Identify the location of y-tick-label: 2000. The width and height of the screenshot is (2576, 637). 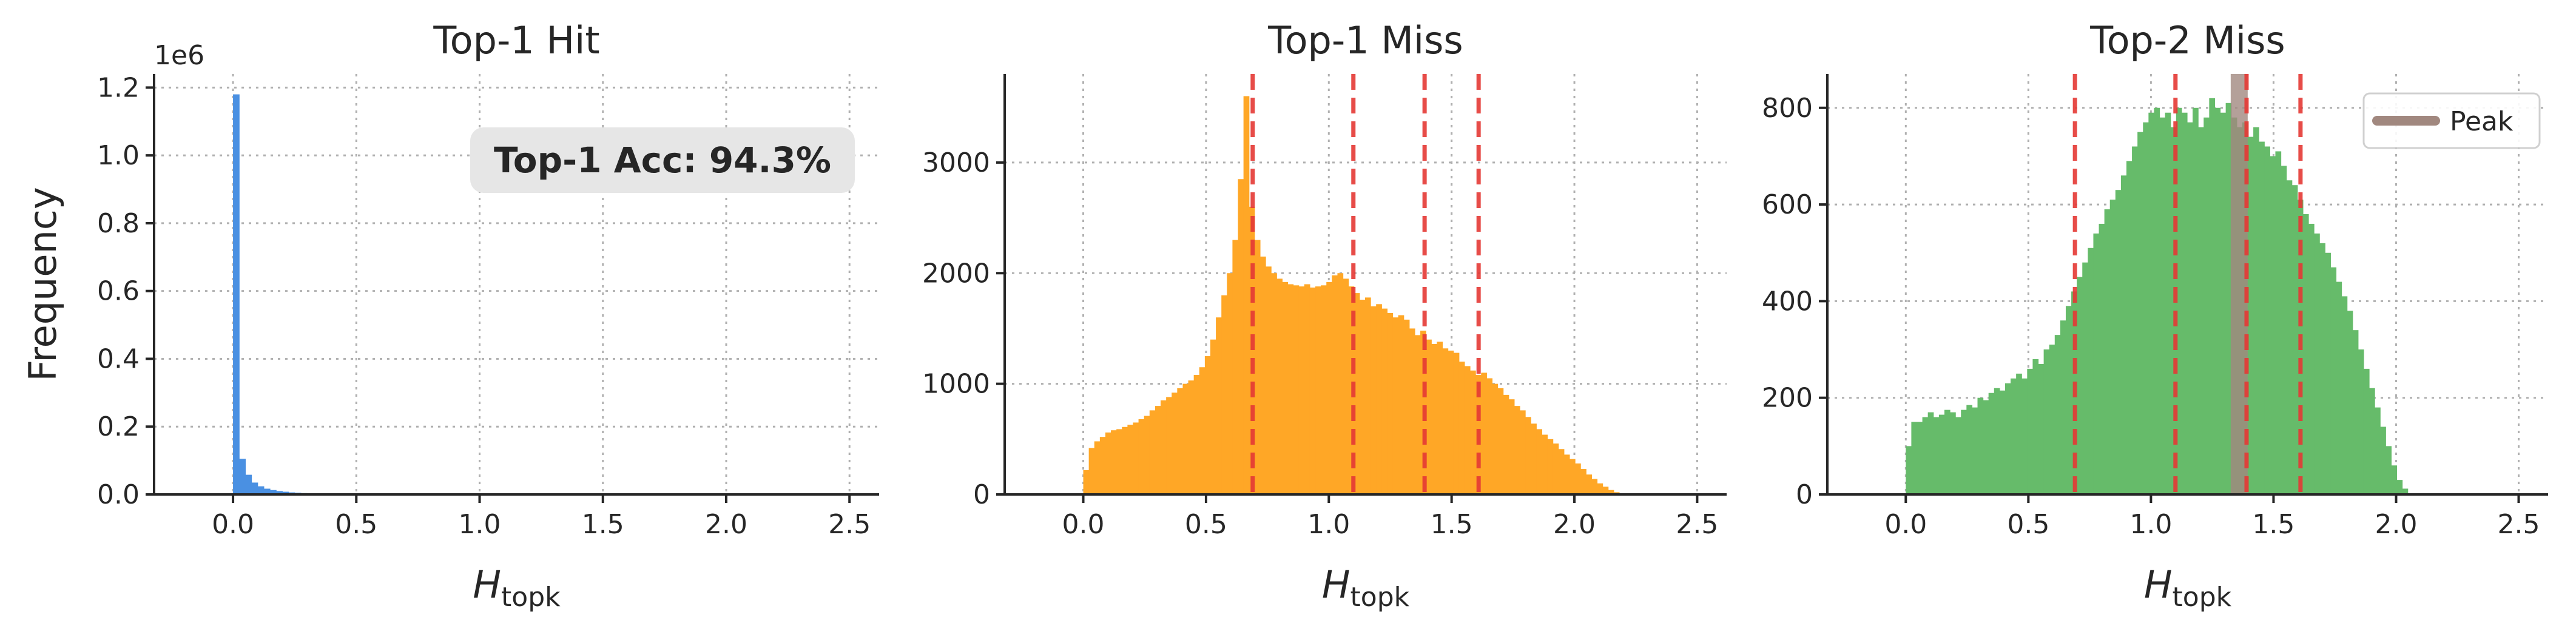
(956, 273).